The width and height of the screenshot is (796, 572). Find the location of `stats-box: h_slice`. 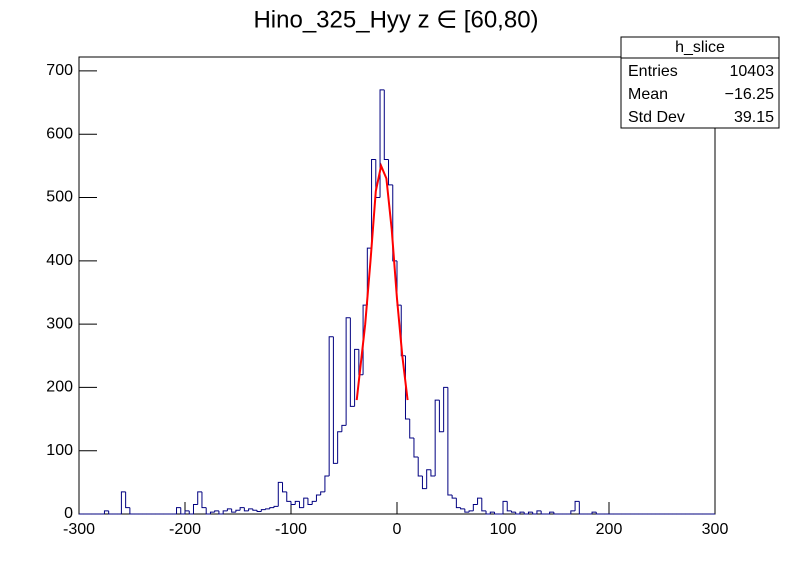

stats-box: h_slice is located at coordinates (700, 82).